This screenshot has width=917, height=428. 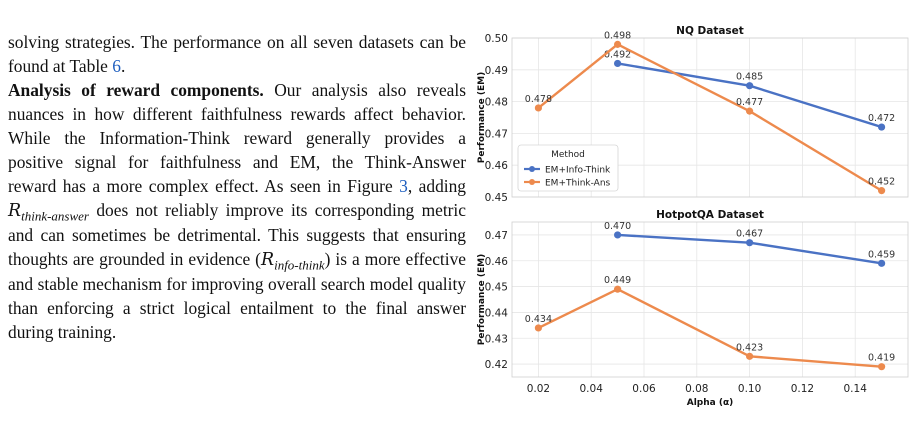 I want to click on c1-xtick-label-0: 0.02, so click(x=538, y=389).